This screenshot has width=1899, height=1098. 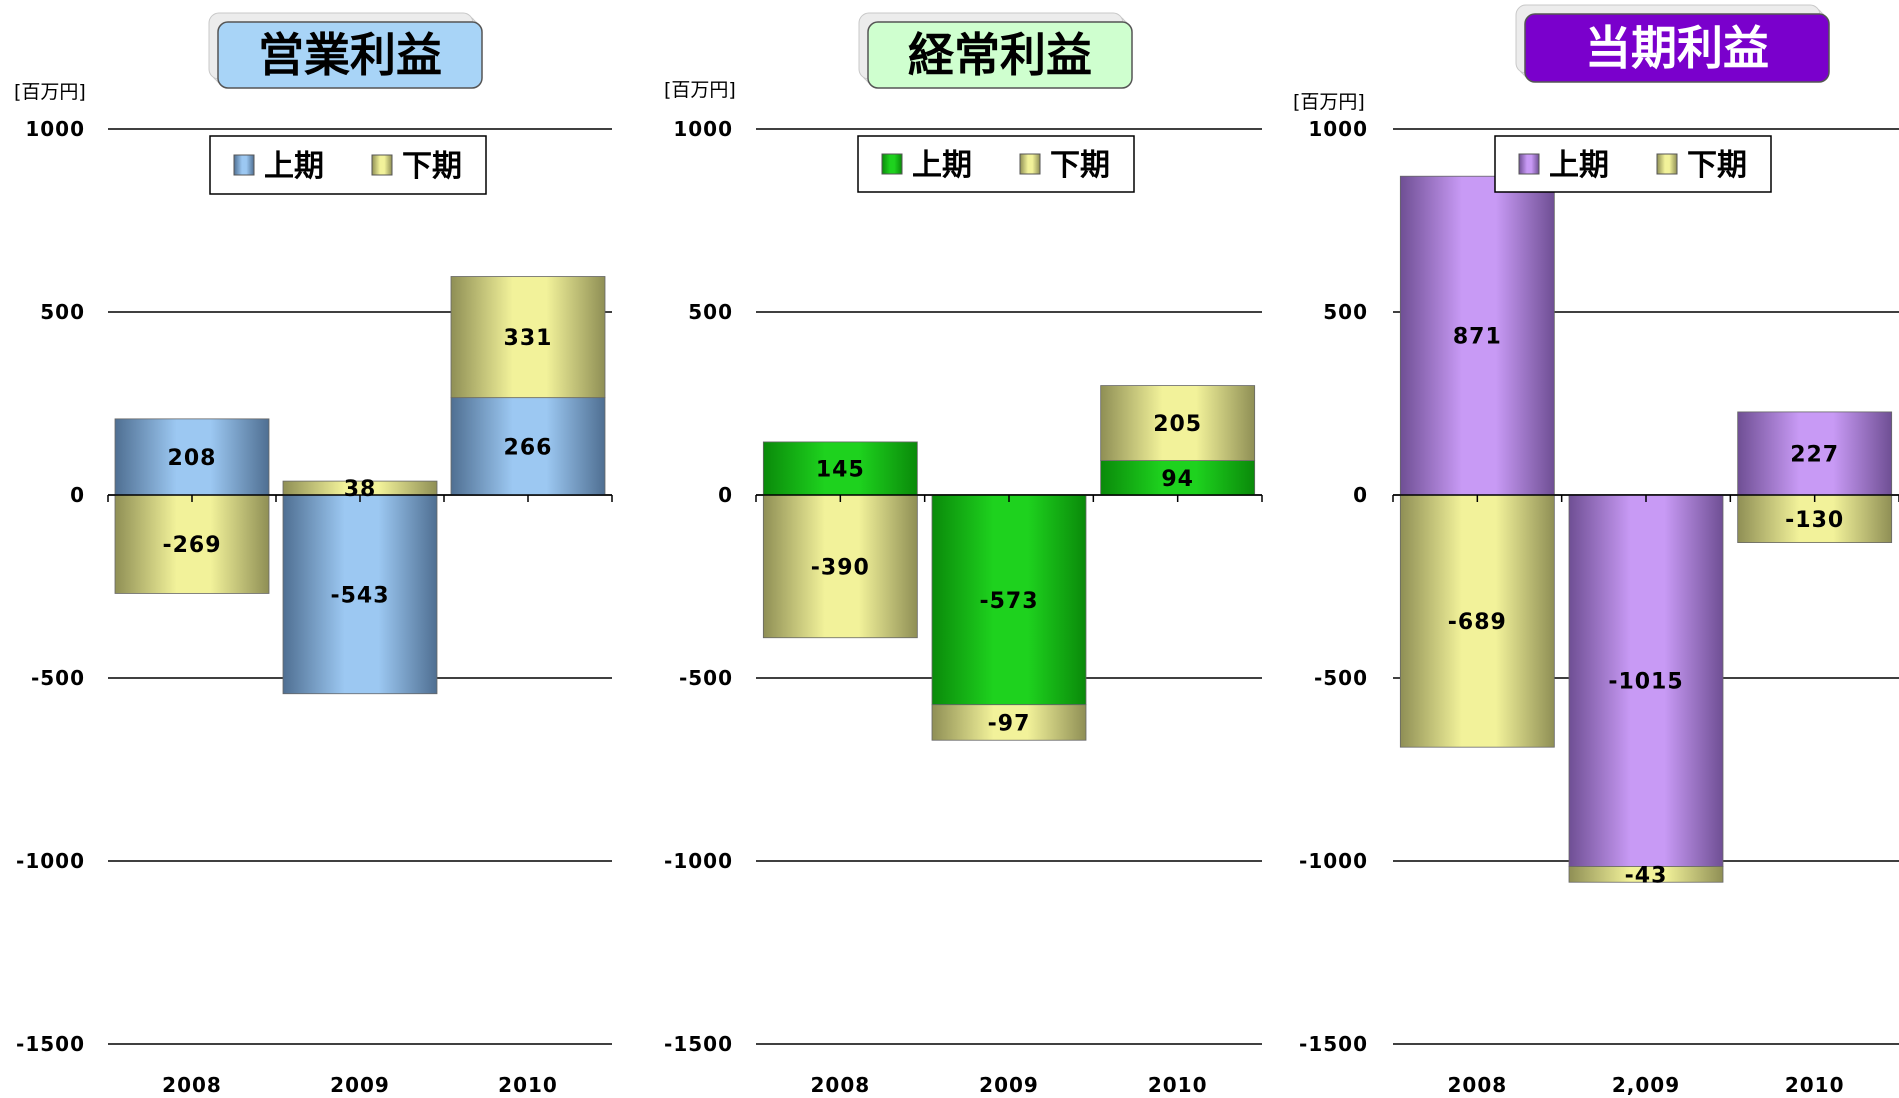 What do you see at coordinates (1646, 1085) in the screenshot?
I see `x-category-label: 2,009` at bounding box center [1646, 1085].